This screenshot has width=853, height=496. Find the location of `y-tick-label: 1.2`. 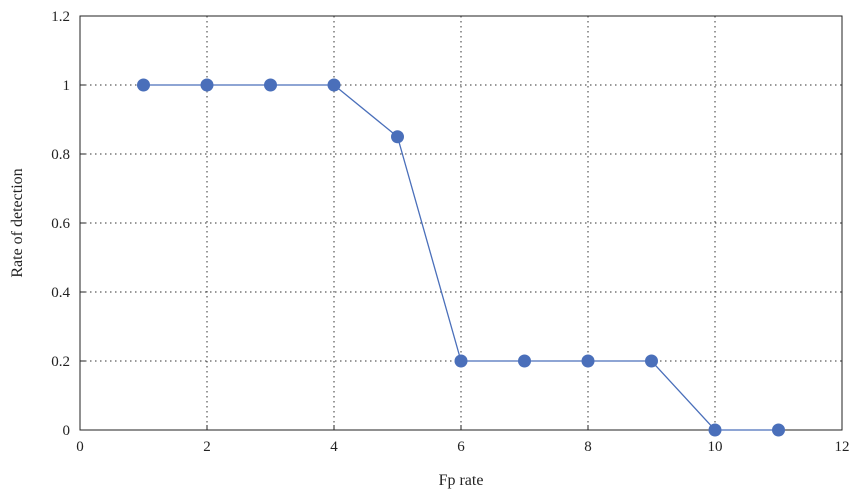

y-tick-label: 1.2 is located at coordinates (60, 17).